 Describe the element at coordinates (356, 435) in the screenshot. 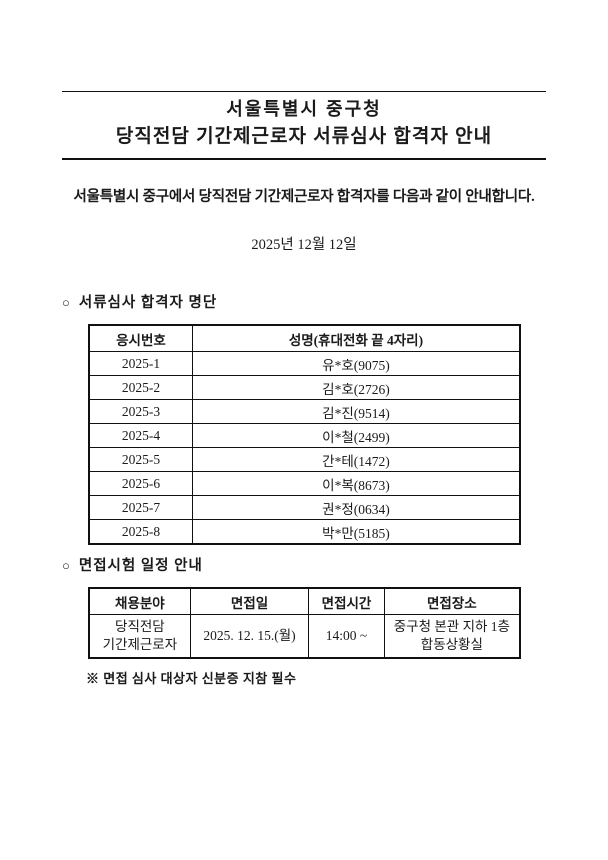

I see `applicant-name-cell: 이*철(2499)` at that location.